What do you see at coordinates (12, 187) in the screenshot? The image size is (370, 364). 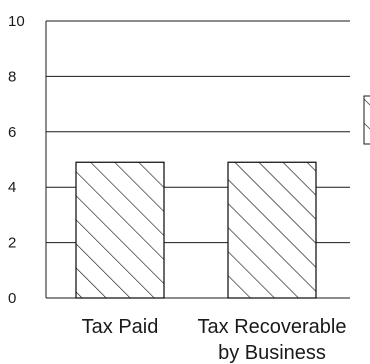 I see `y-tick-label: 4` at bounding box center [12, 187].